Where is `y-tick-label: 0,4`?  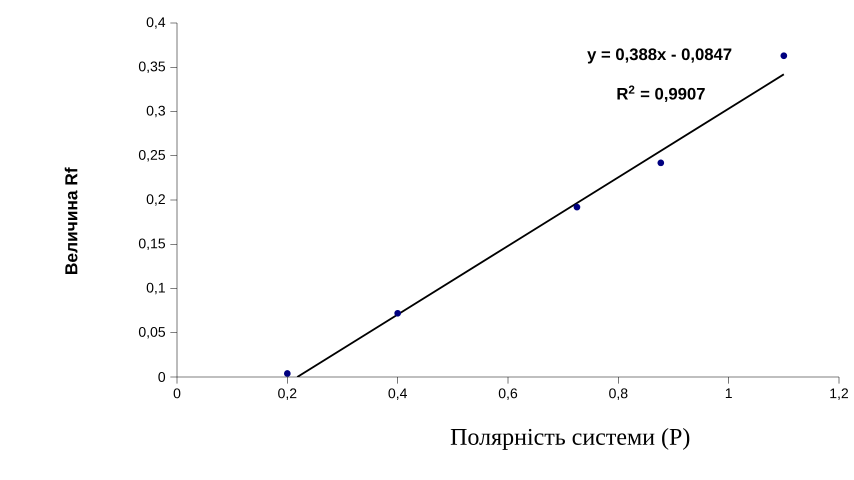 y-tick-label: 0,4 is located at coordinates (156, 23).